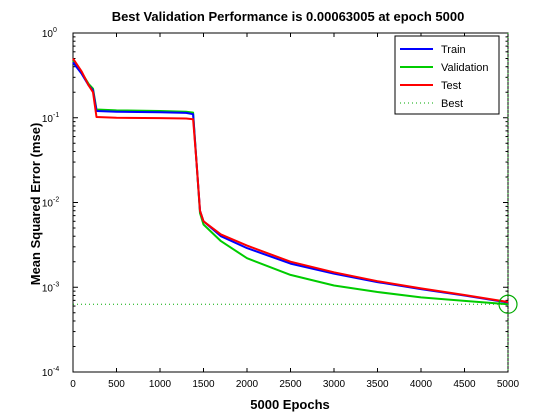 This screenshot has height=420, width=560. What do you see at coordinates (56, 200) in the screenshot?
I see `y-tick-label-exponent: -2` at bounding box center [56, 200].